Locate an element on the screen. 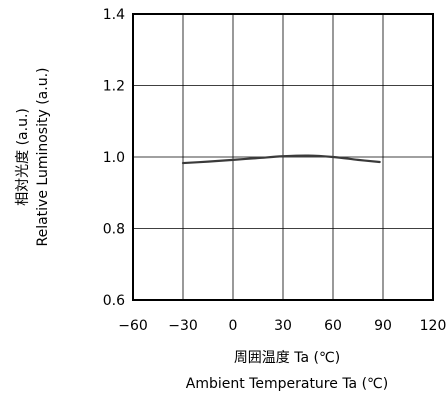 The image size is (448, 395). y-tick-labels: 0.6 0.8 1.0 1.2 1.4 is located at coordinates (114, 158).